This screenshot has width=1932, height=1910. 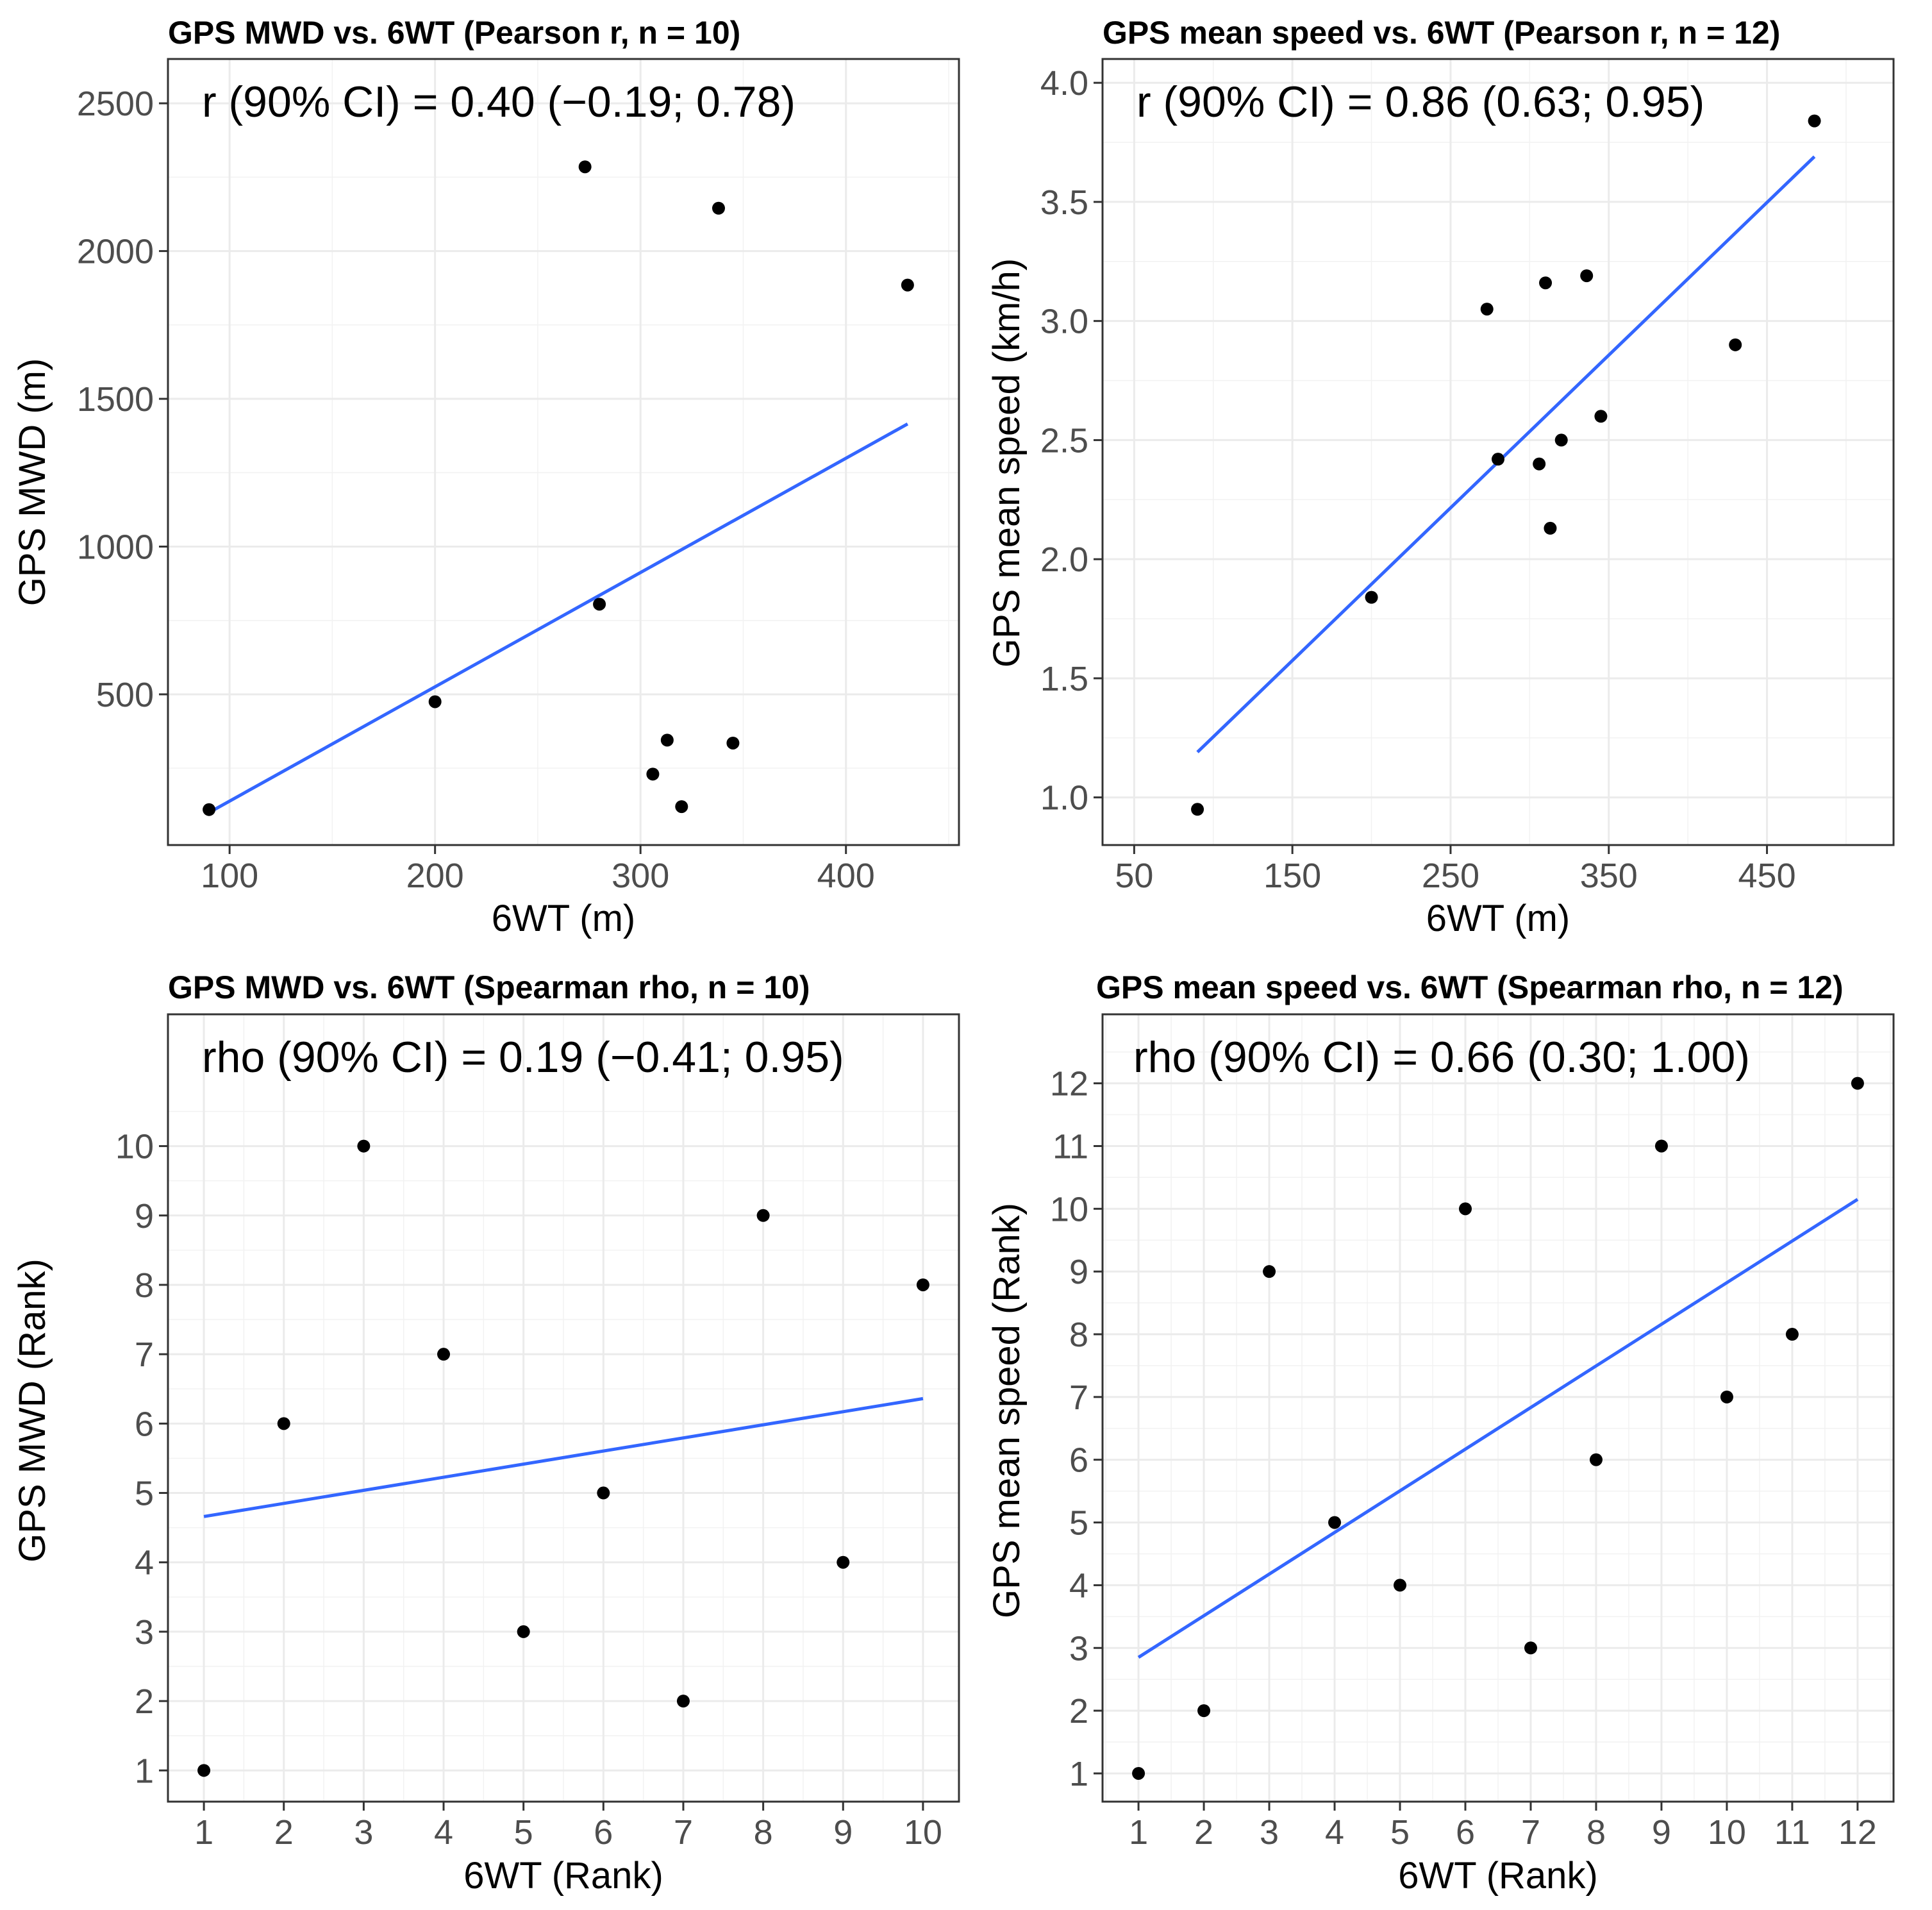 What do you see at coordinates (115, 252) in the screenshot?
I see `y-tick-label: 2000` at bounding box center [115, 252].